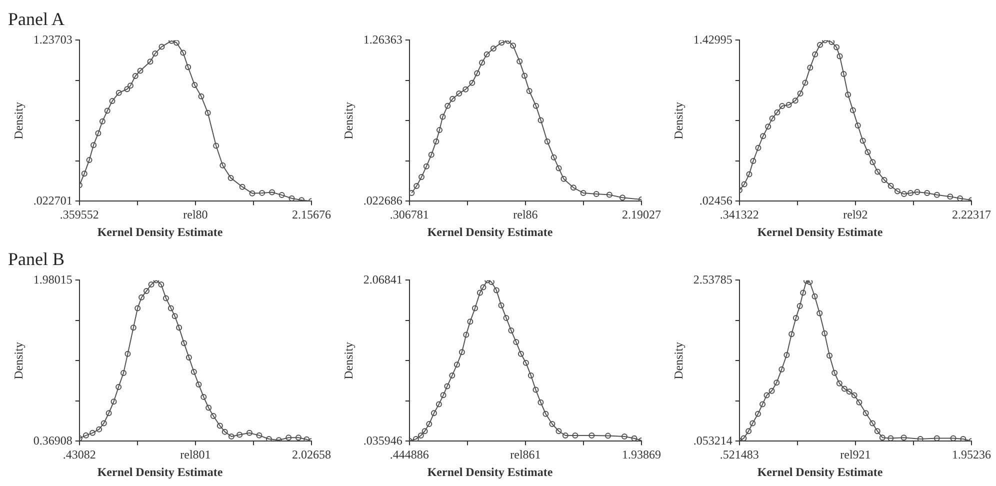 Image resolution: width=996 pixels, height=486 pixels. Describe the element at coordinates (79, 215) in the screenshot. I see `x-tick-label: .359552` at that location.